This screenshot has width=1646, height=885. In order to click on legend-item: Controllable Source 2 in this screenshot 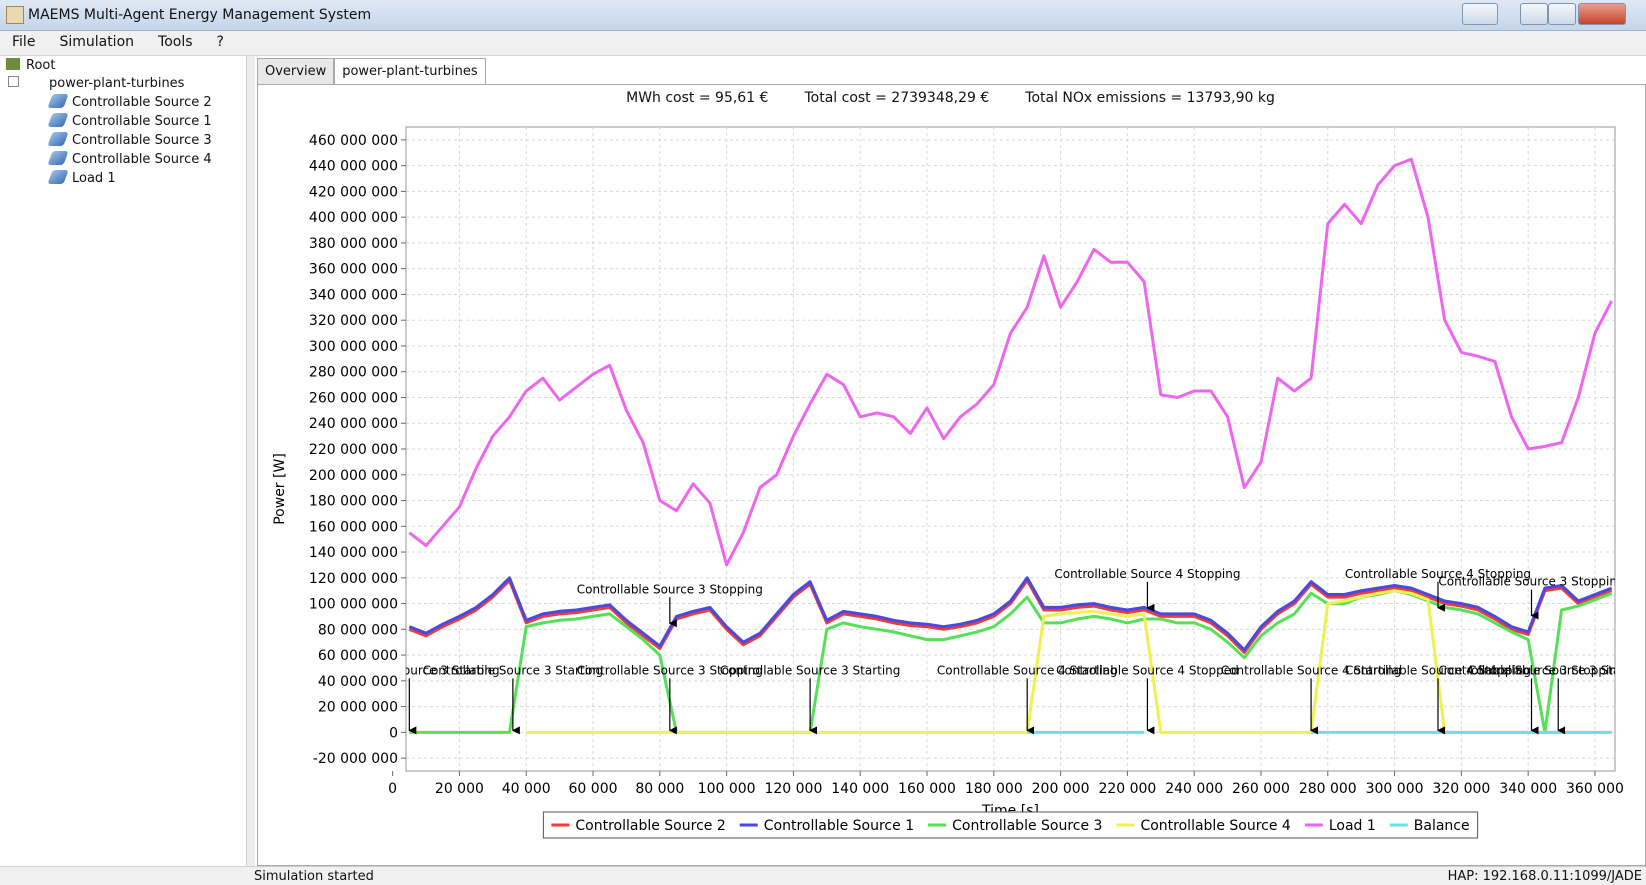, I will do `click(638, 826)`.